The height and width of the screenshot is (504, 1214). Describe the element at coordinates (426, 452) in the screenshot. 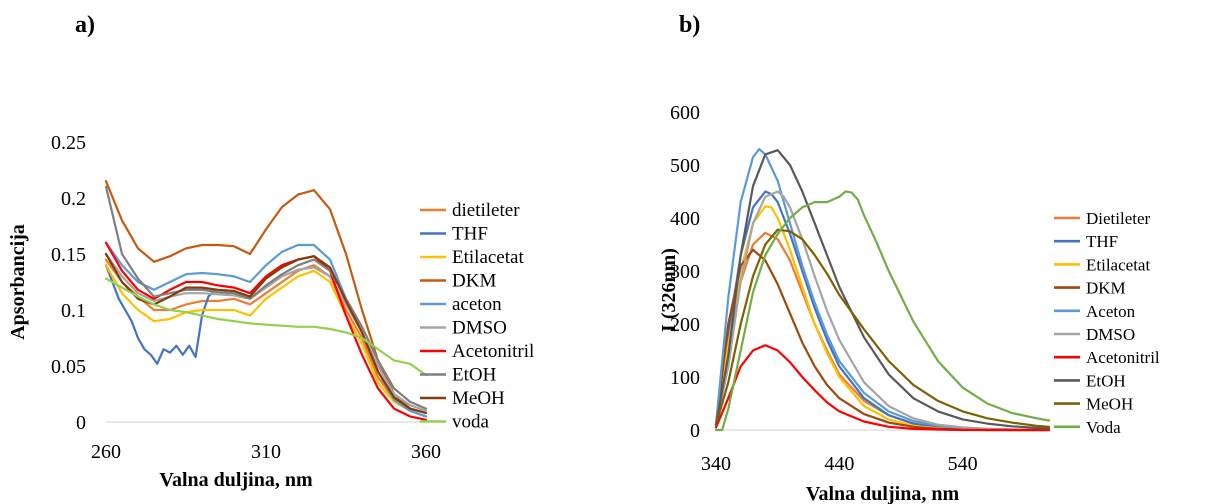

I see `chart-a-x-tick-label: 360` at that location.